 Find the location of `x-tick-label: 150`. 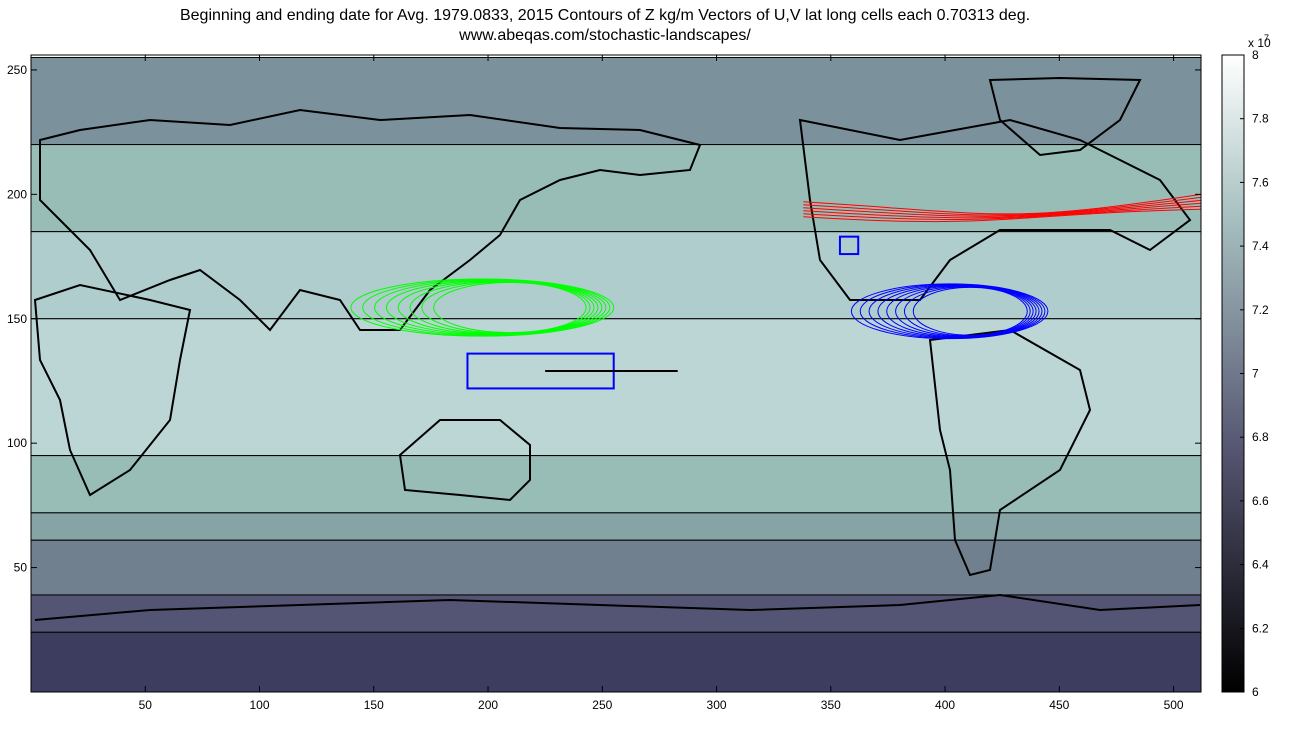

x-tick-label: 150 is located at coordinates (374, 705).